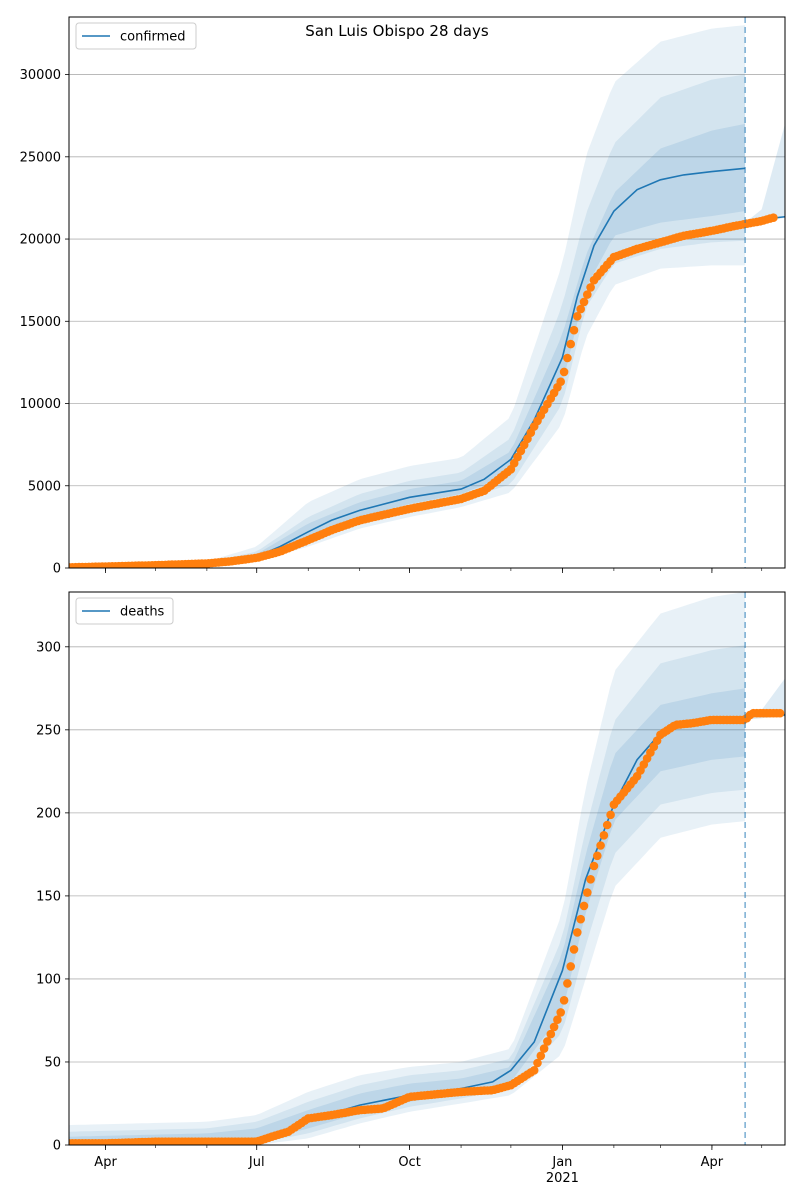 The image size is (800, 1200). I want to click on legend: confirmed, so click(136, 36).